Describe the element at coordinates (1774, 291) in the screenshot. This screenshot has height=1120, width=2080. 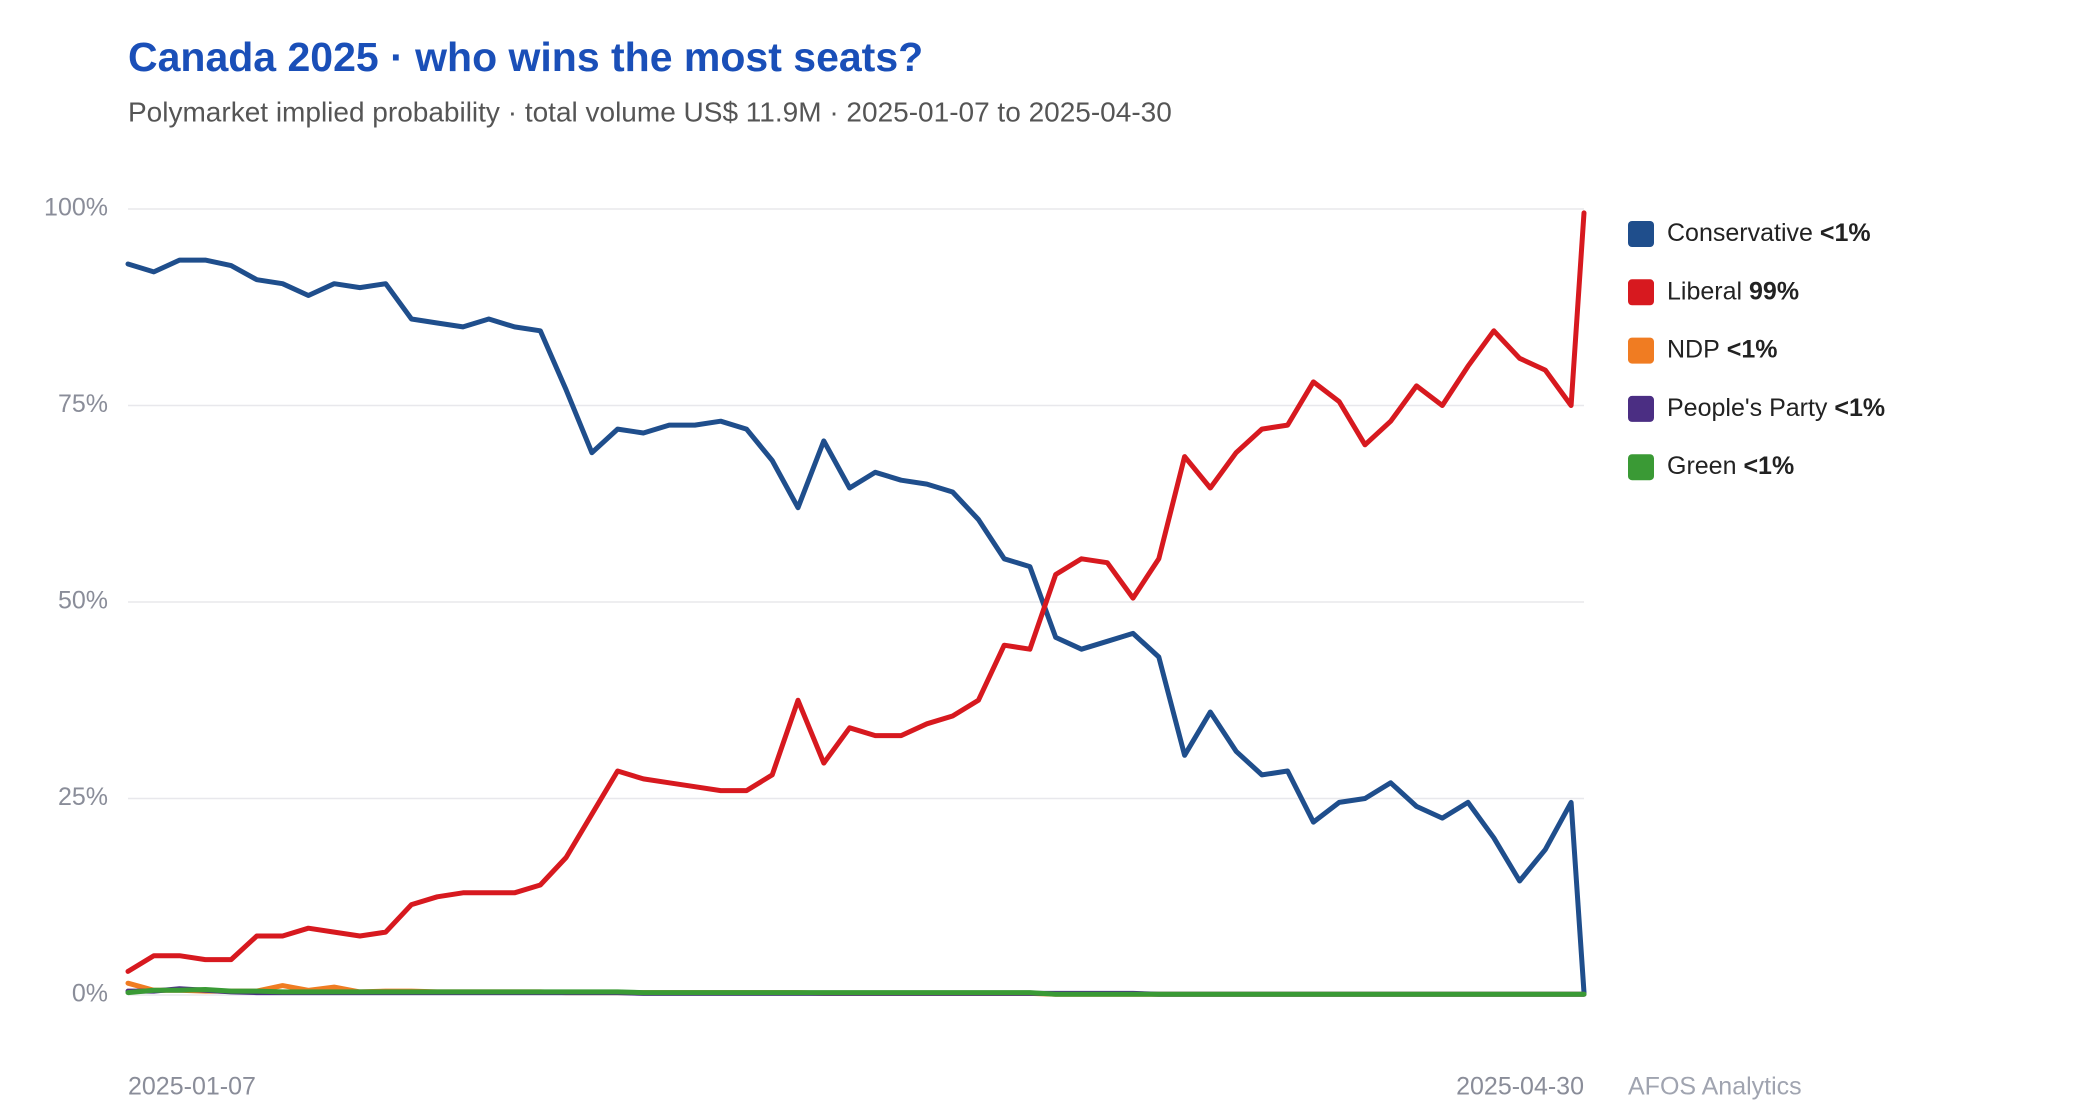
I see `legend-value: 99%` at that location.